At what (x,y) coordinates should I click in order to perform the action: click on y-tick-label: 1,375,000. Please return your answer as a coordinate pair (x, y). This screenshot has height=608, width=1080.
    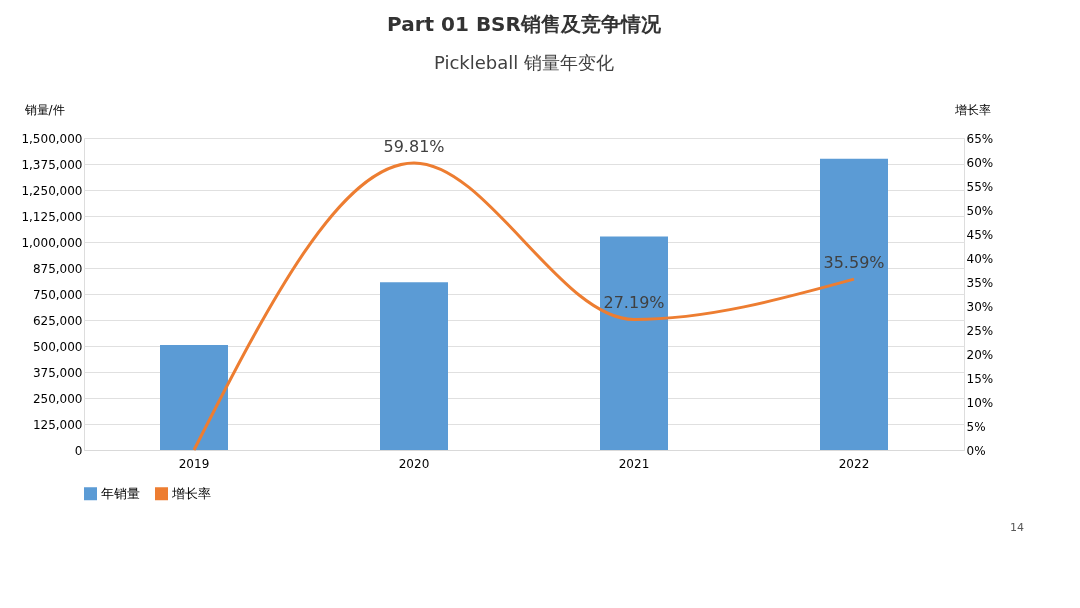
    Looking at the image, I should click on (52, 164).